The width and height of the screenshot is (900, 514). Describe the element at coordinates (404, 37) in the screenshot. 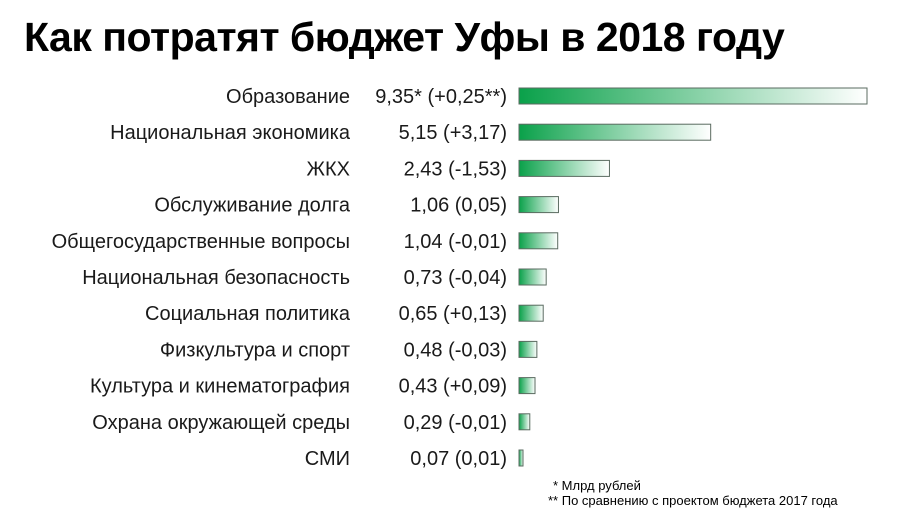

I see `page-title: Как потратят бюджет Уфы в 2018 году` at that location.